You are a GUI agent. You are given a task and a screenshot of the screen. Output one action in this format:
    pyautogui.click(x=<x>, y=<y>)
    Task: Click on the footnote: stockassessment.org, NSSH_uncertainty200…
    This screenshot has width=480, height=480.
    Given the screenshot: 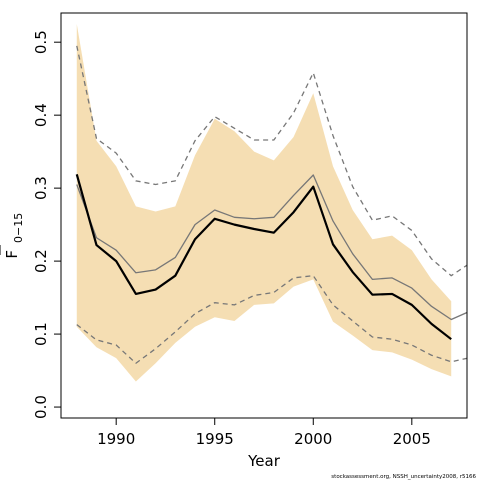 What is the action you would take?
    pyautogui.click(x=403, y=477)
    